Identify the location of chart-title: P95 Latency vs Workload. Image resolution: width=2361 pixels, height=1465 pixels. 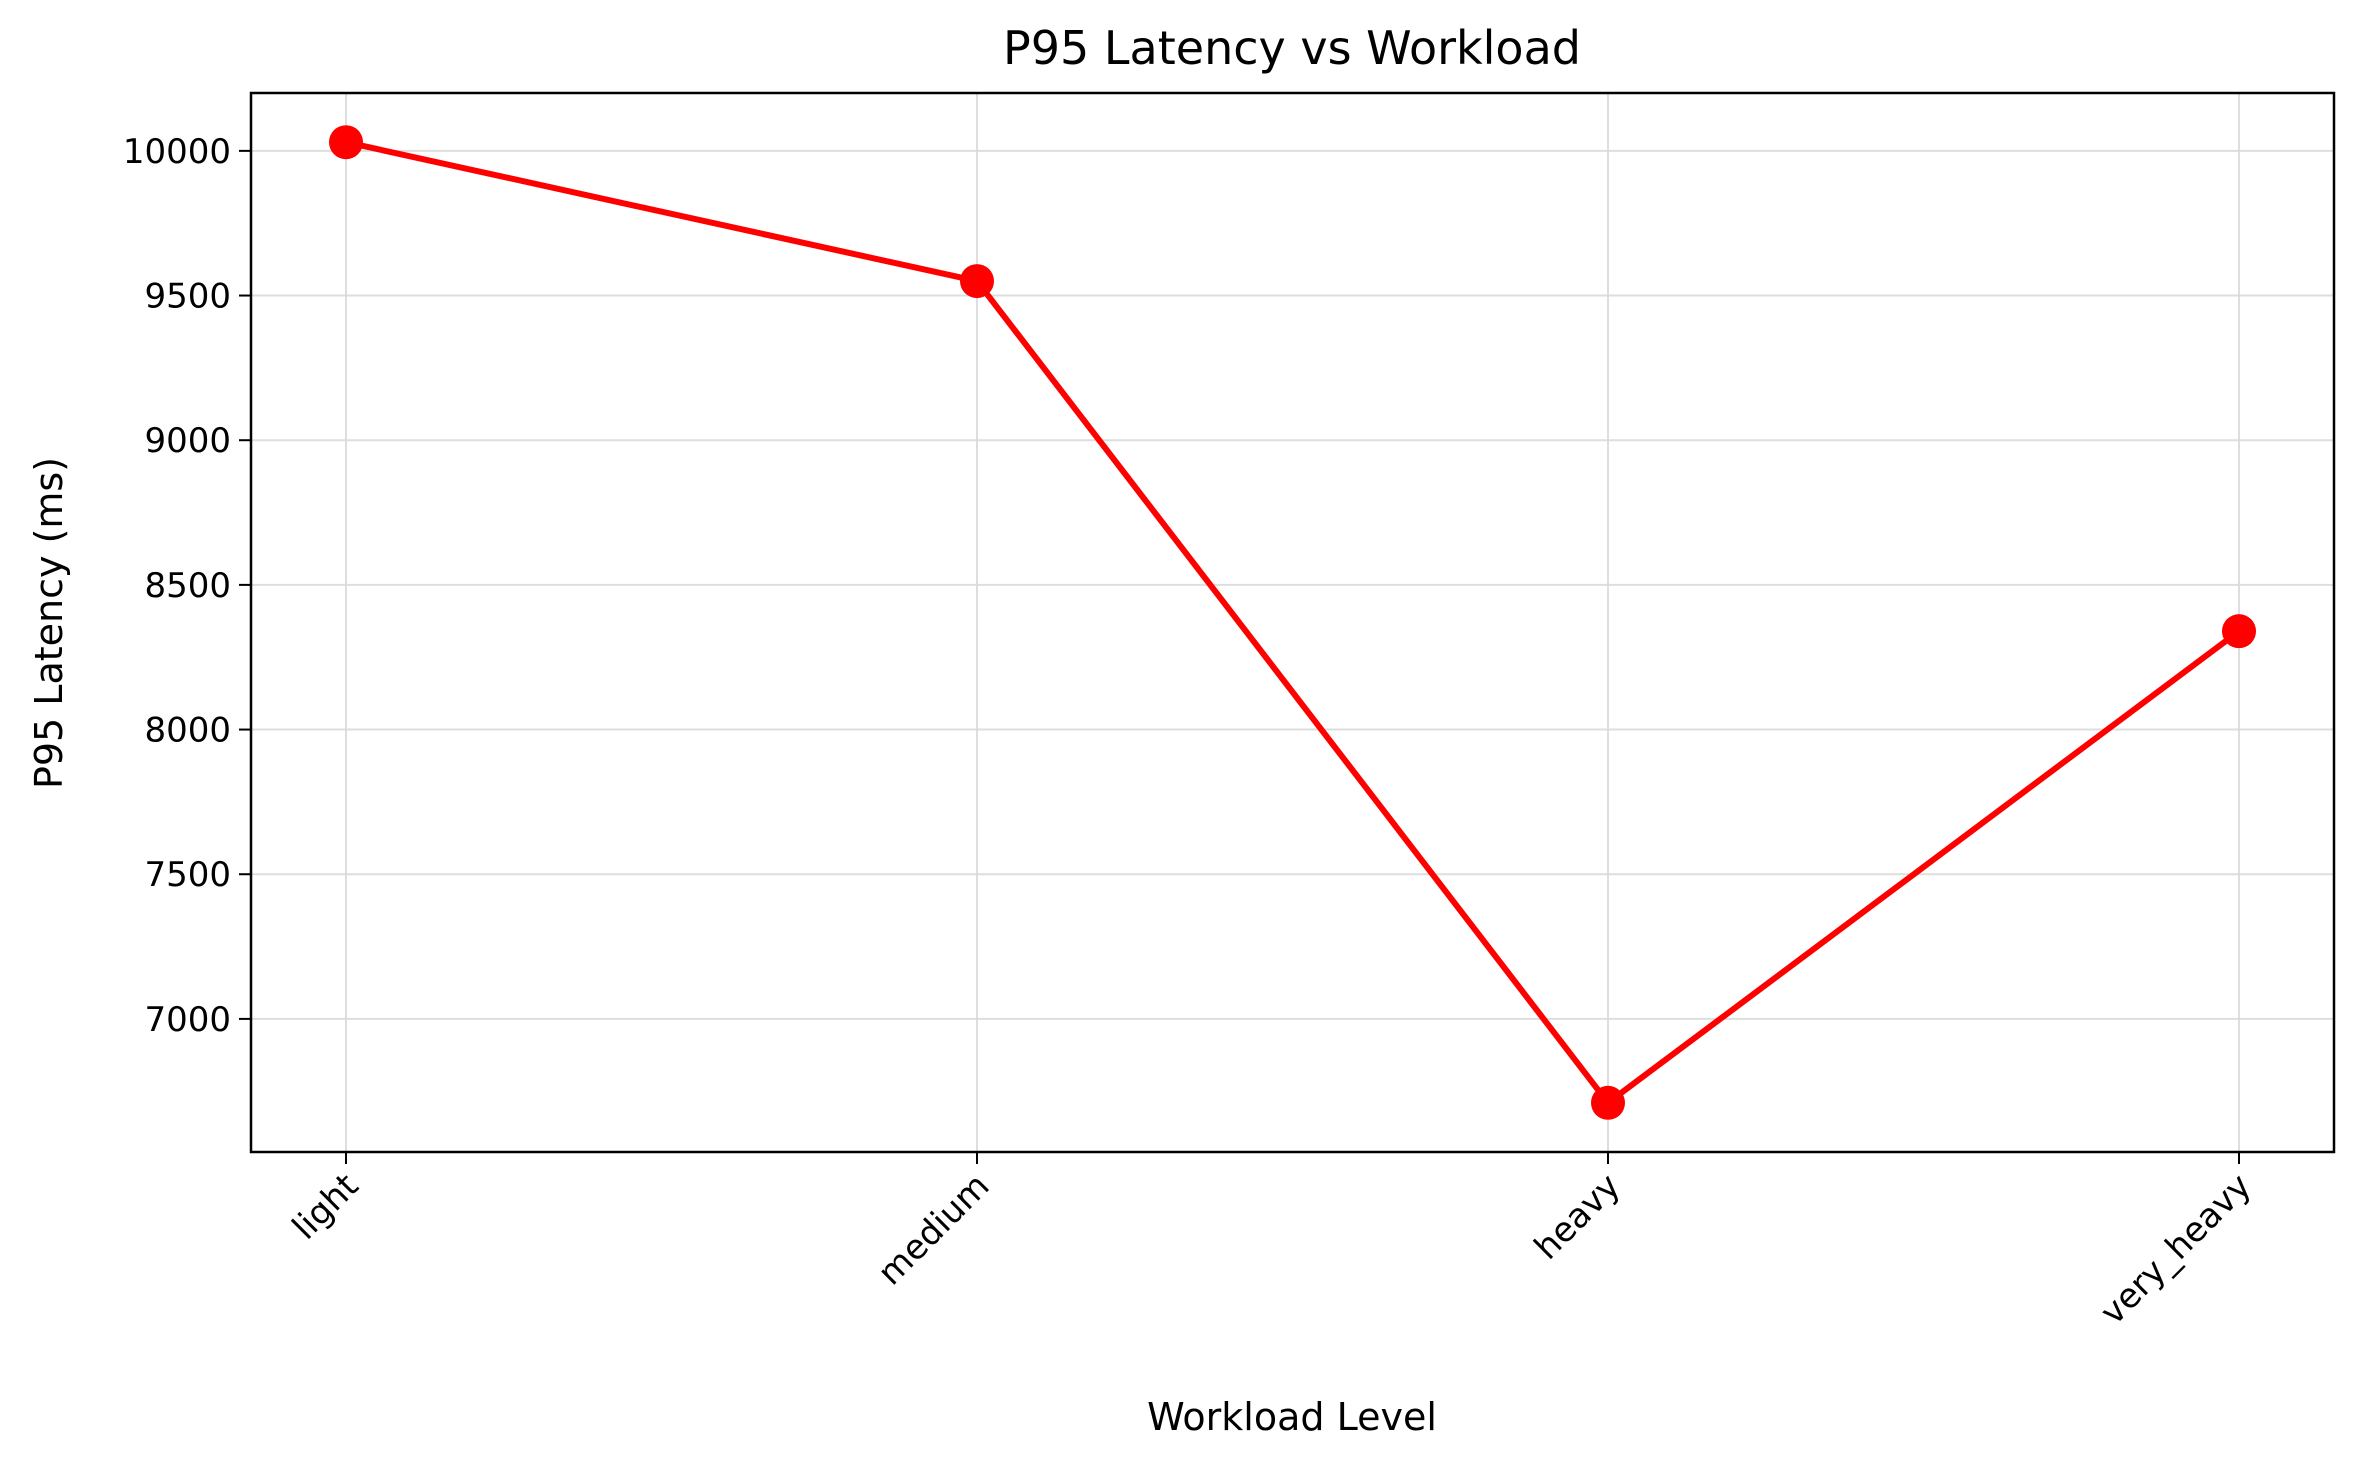
(1292, 48).